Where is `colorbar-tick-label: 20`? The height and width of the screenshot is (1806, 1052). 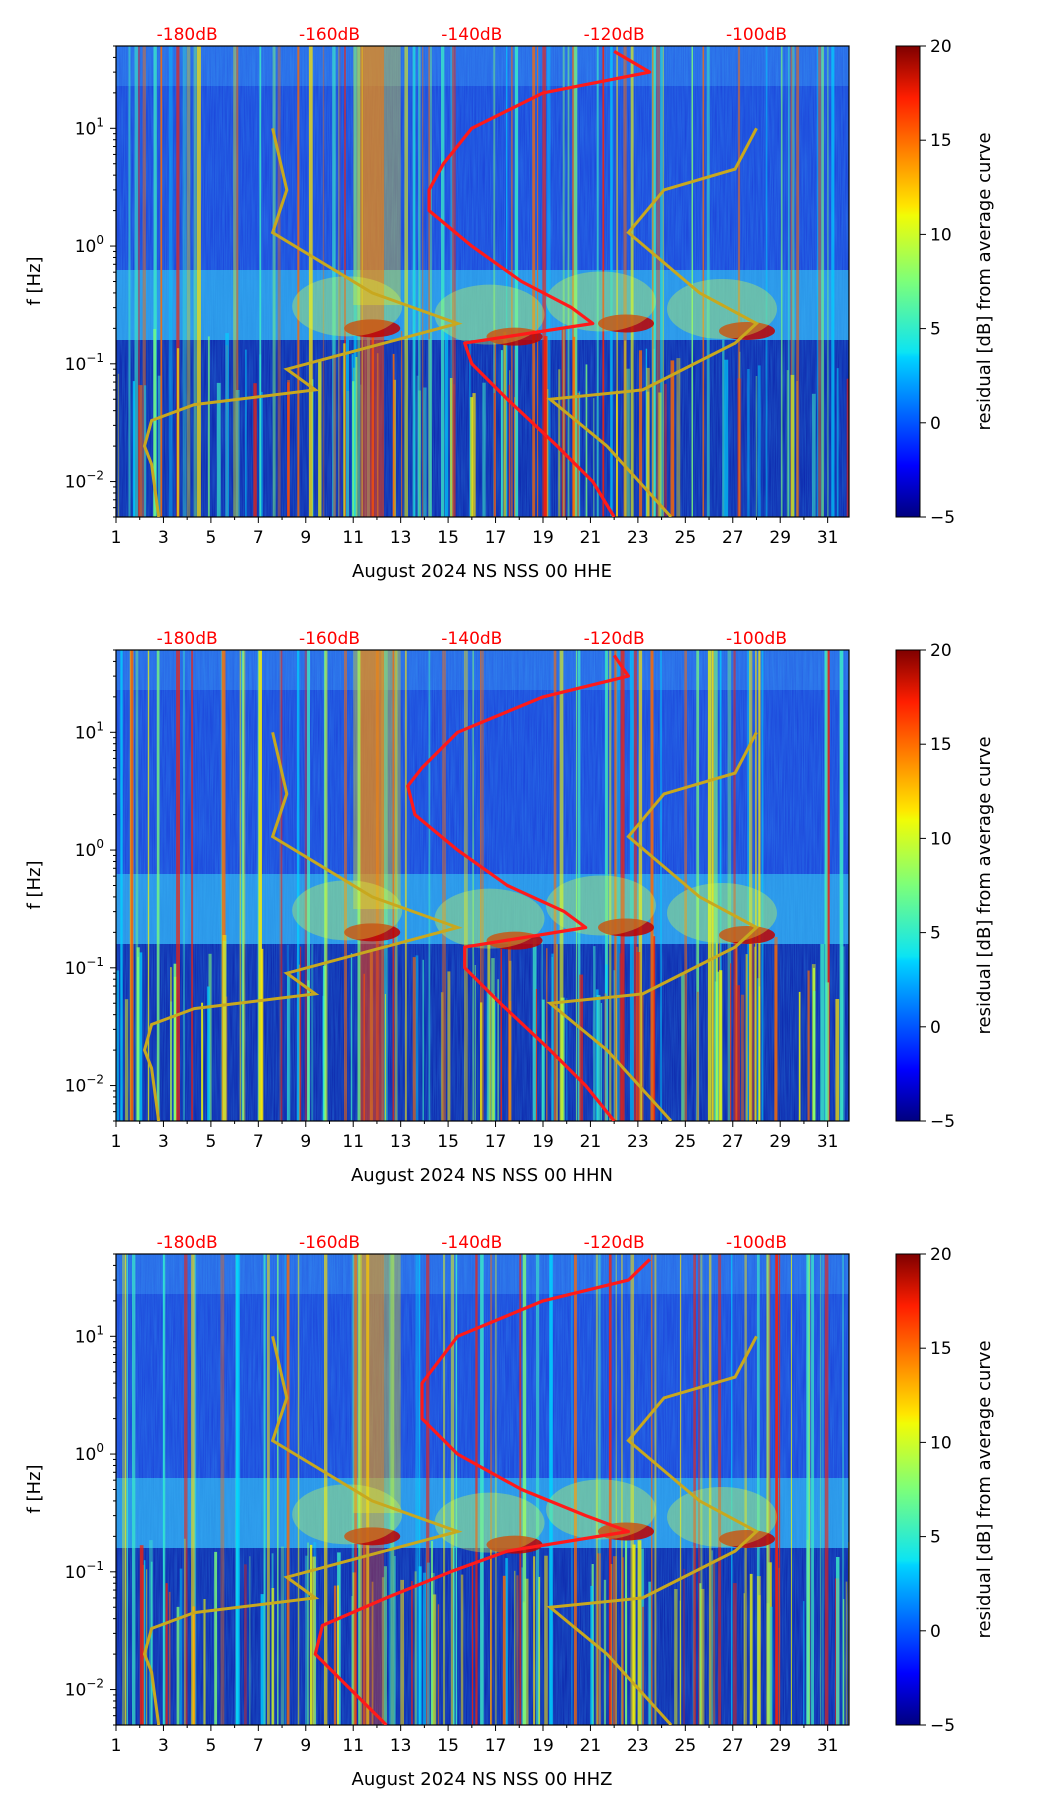
colorbar-tick-label: 20 is located at coordinates (941, 1255).